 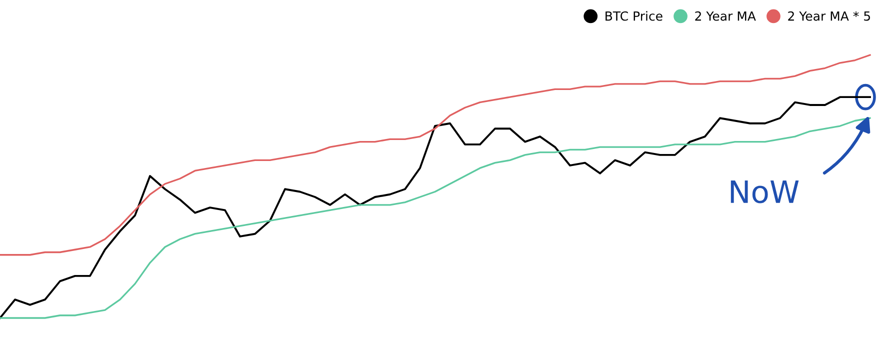 I want to click on legend-label: 2 Year MA * 5, so click(x=829, y=16).